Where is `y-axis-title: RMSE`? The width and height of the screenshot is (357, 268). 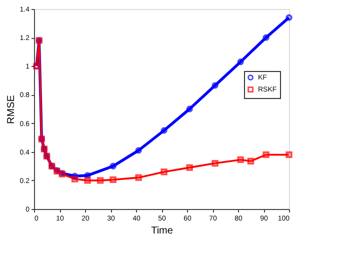
y-axis-title: RMSE is located at coordinates (11, 109).